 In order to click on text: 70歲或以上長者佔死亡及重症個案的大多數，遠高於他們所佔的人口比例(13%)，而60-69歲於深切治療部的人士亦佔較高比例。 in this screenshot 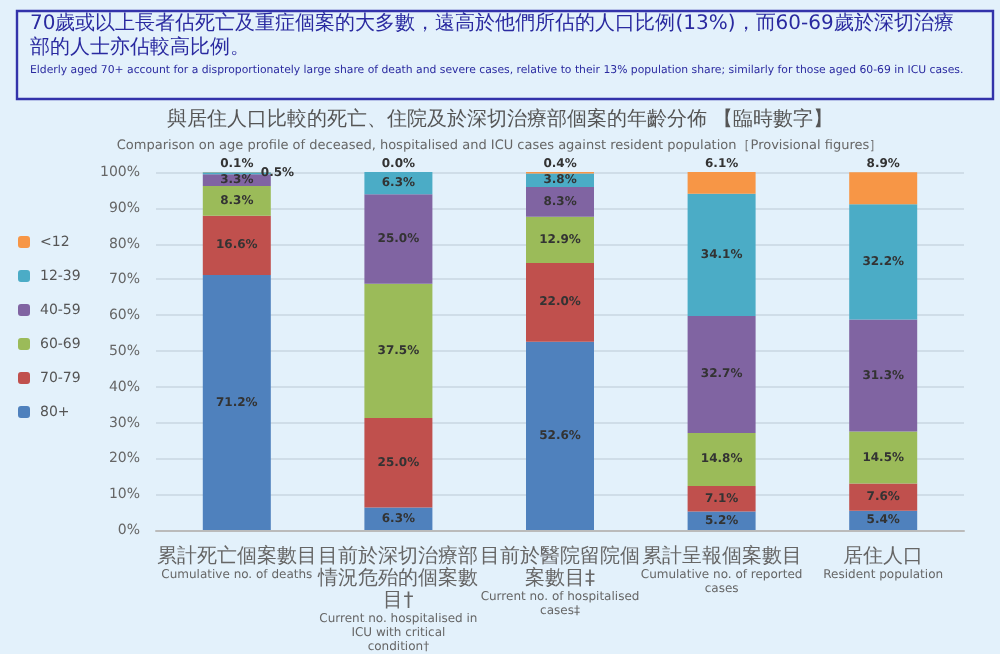, I will do `click(492, 35)`.